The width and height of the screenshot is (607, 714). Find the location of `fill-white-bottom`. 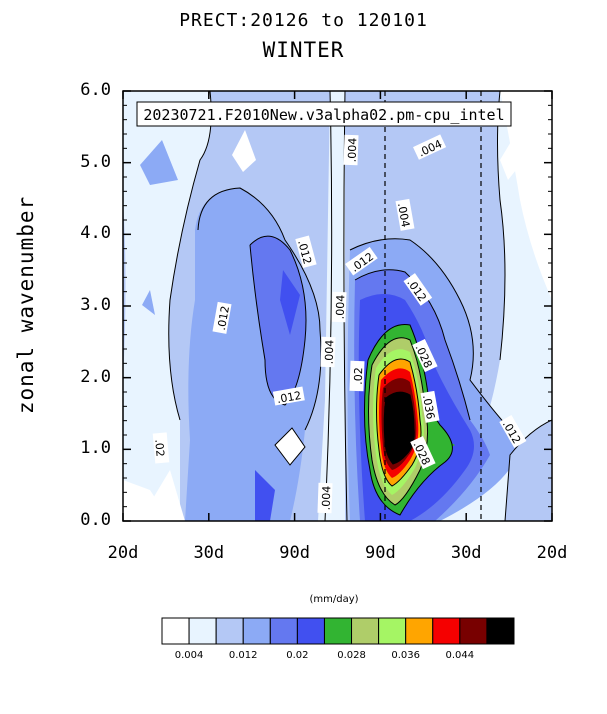

fill-white-bottom is located at coordinates (162, 495).